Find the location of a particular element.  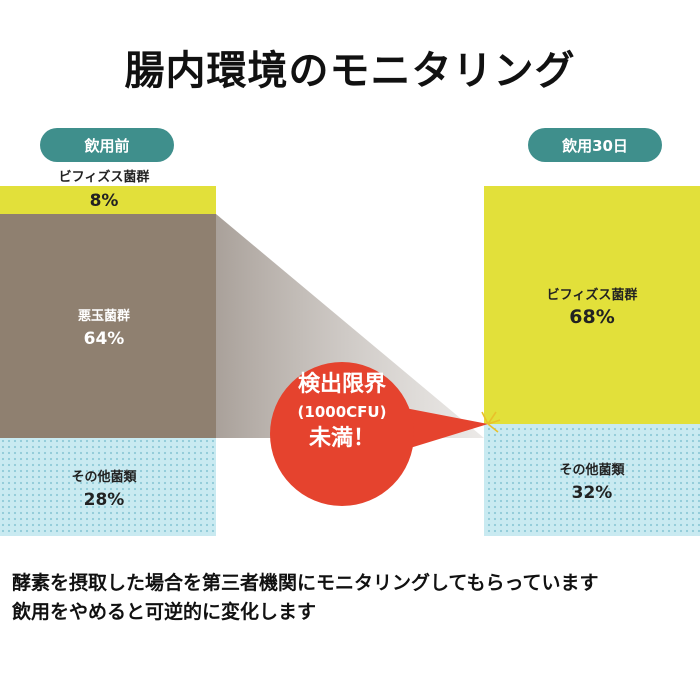

callout-text: 検出限界 (1000CFU) 未満！ is located at coordinates (342, 412).